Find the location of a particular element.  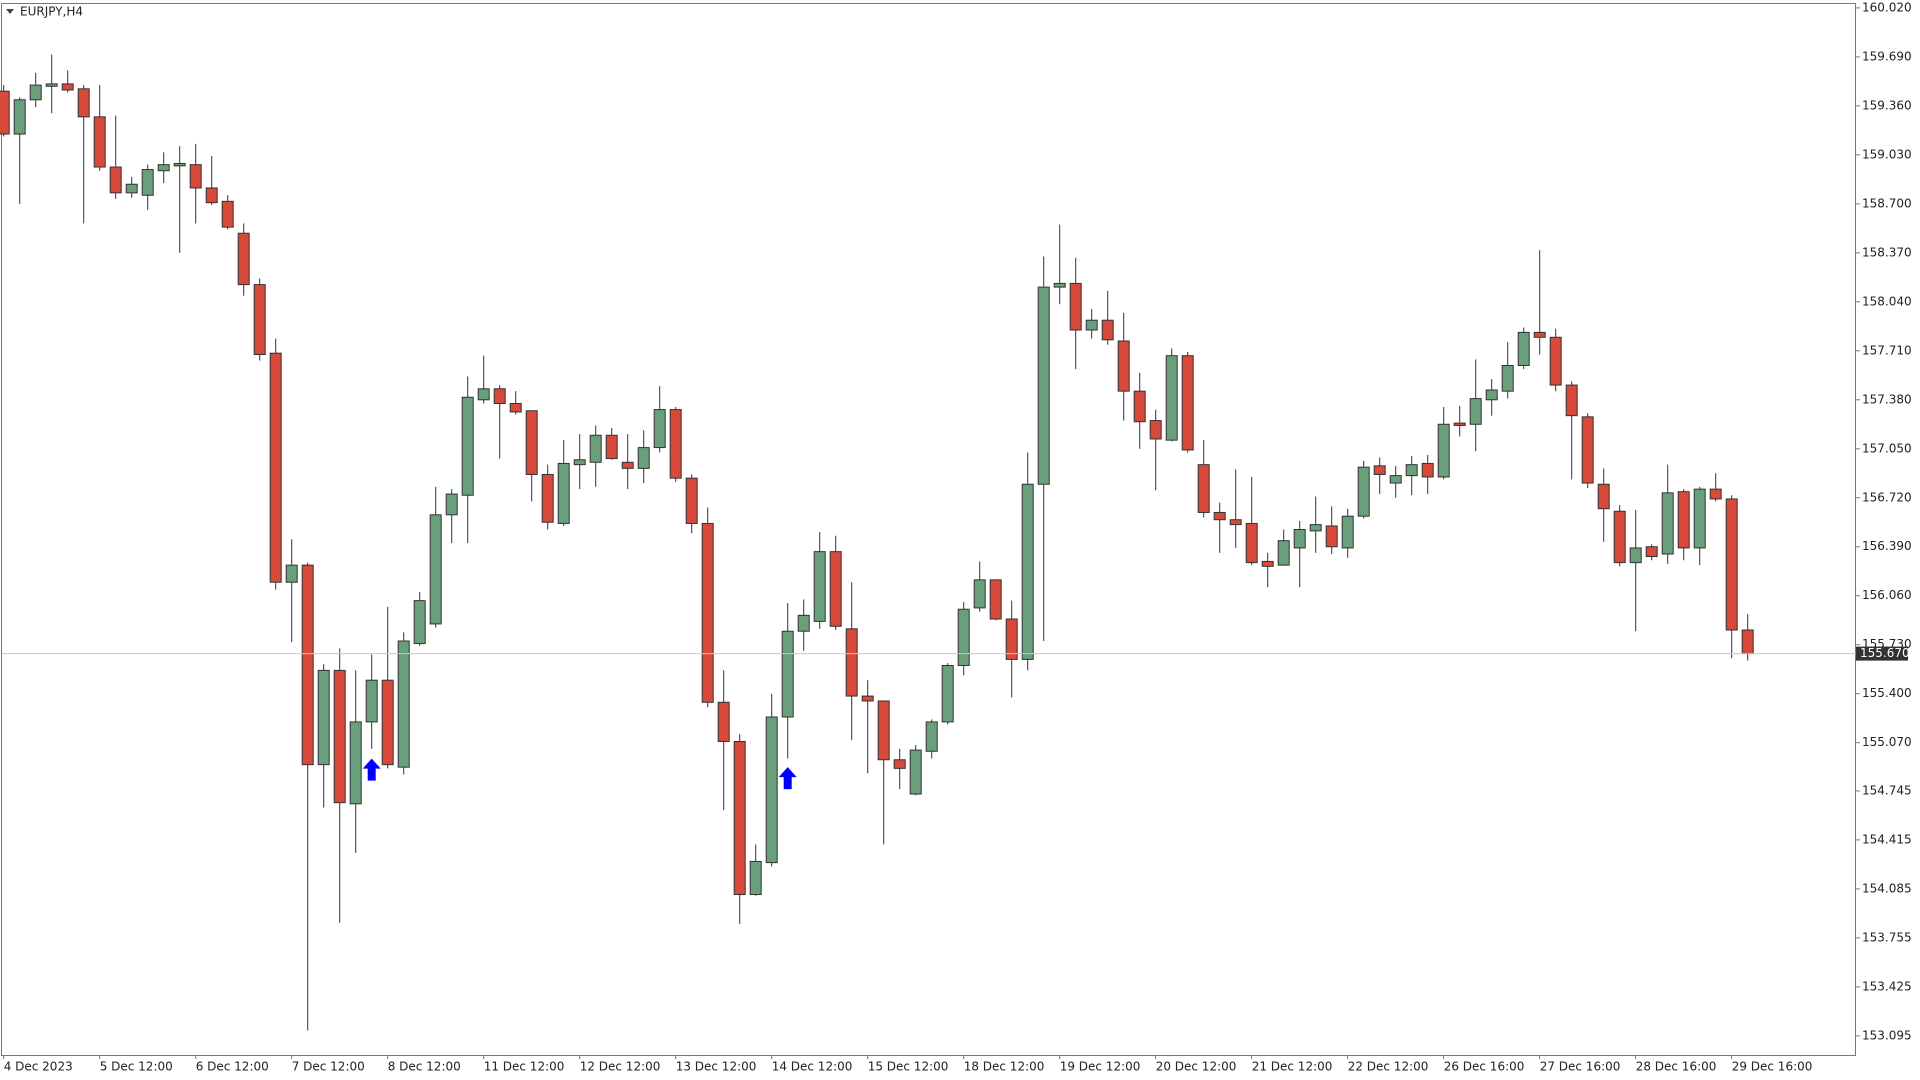

x-tick-label: 13 Dec 12:00 is located at coordinates (716, 1067).